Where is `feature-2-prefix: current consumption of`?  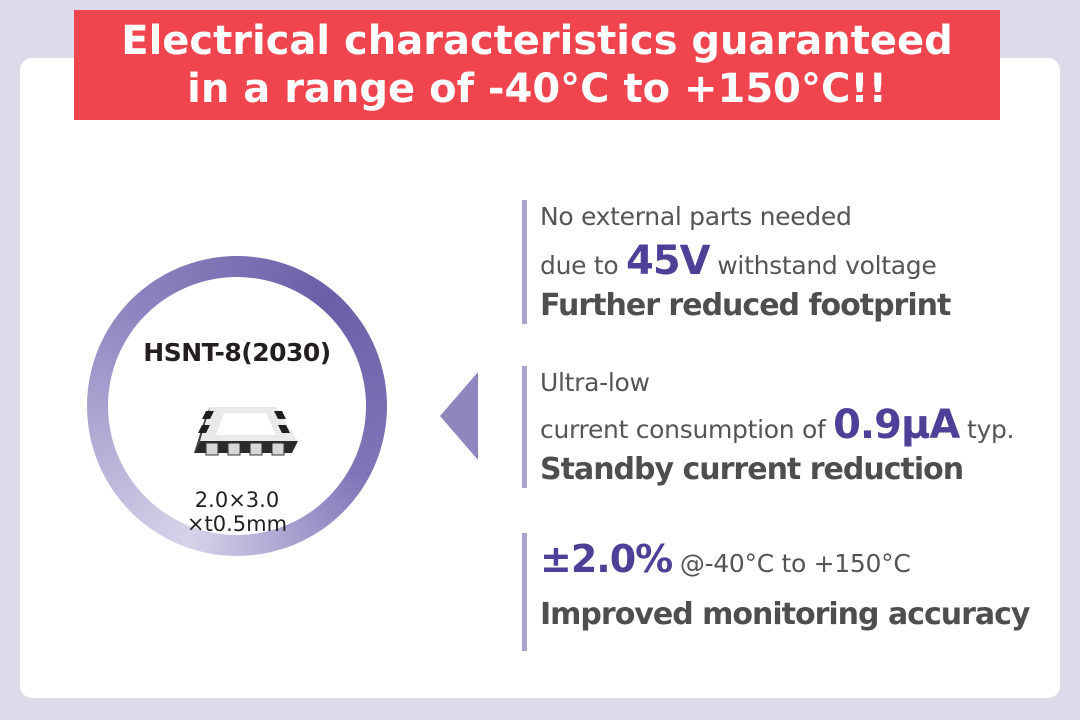 feature-2-prefix: current consumption of is located at coordinates (687, 429).